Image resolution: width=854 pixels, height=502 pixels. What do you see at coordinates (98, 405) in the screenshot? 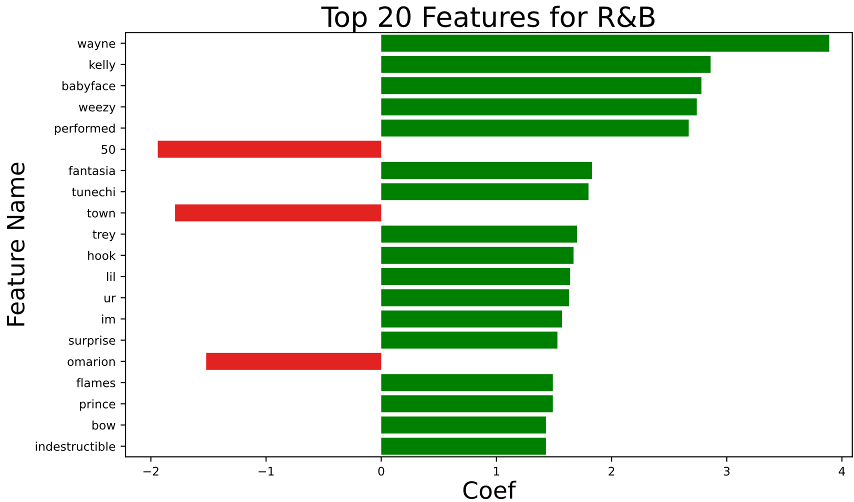
I see `y-tick-label: prince` at bounding box center [98, 405].